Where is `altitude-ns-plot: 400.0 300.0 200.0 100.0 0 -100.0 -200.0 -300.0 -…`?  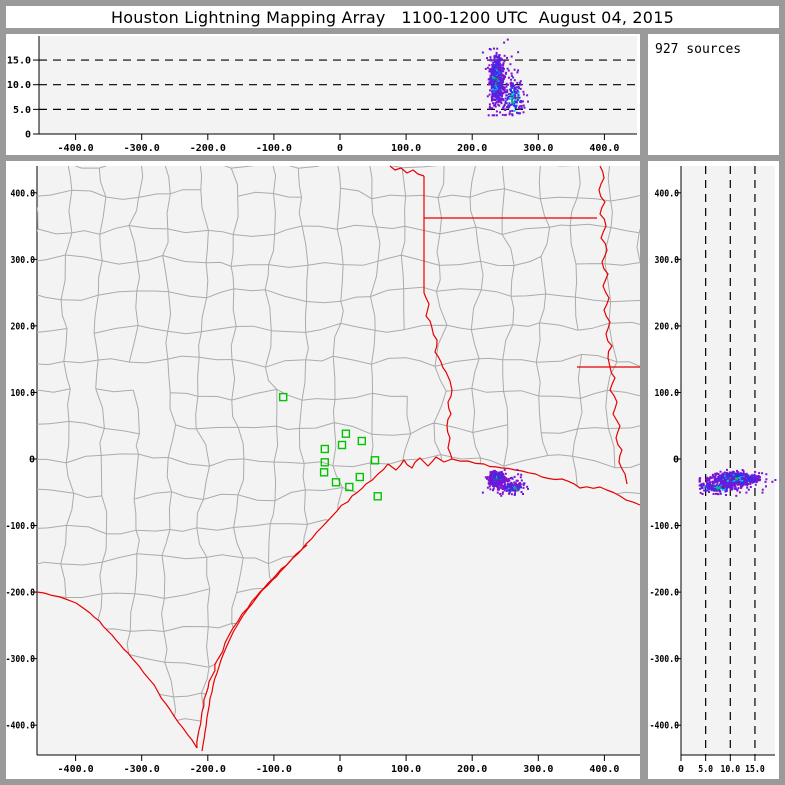
altitude-ns-plot: 400.0 300.0 200.0 100.0 0 -100.0 -200.0 -300.0 -… is located at coordinates (713, 470).